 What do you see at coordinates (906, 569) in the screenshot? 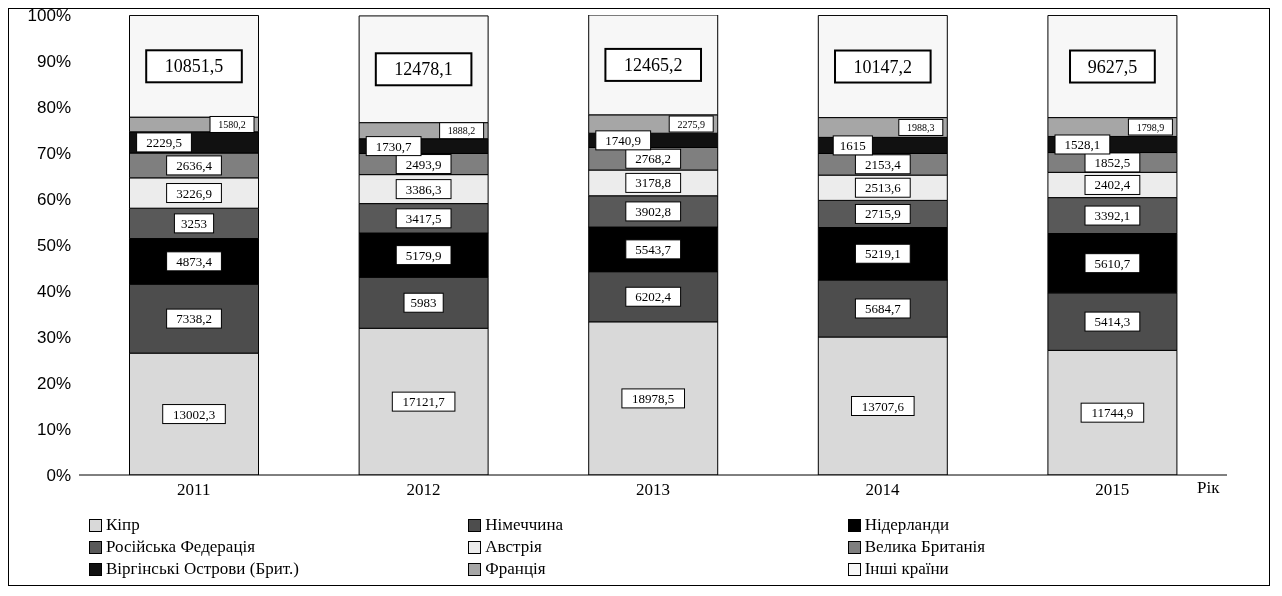
I see `legend-label: Інші країни` at bounding box center [906, 569].